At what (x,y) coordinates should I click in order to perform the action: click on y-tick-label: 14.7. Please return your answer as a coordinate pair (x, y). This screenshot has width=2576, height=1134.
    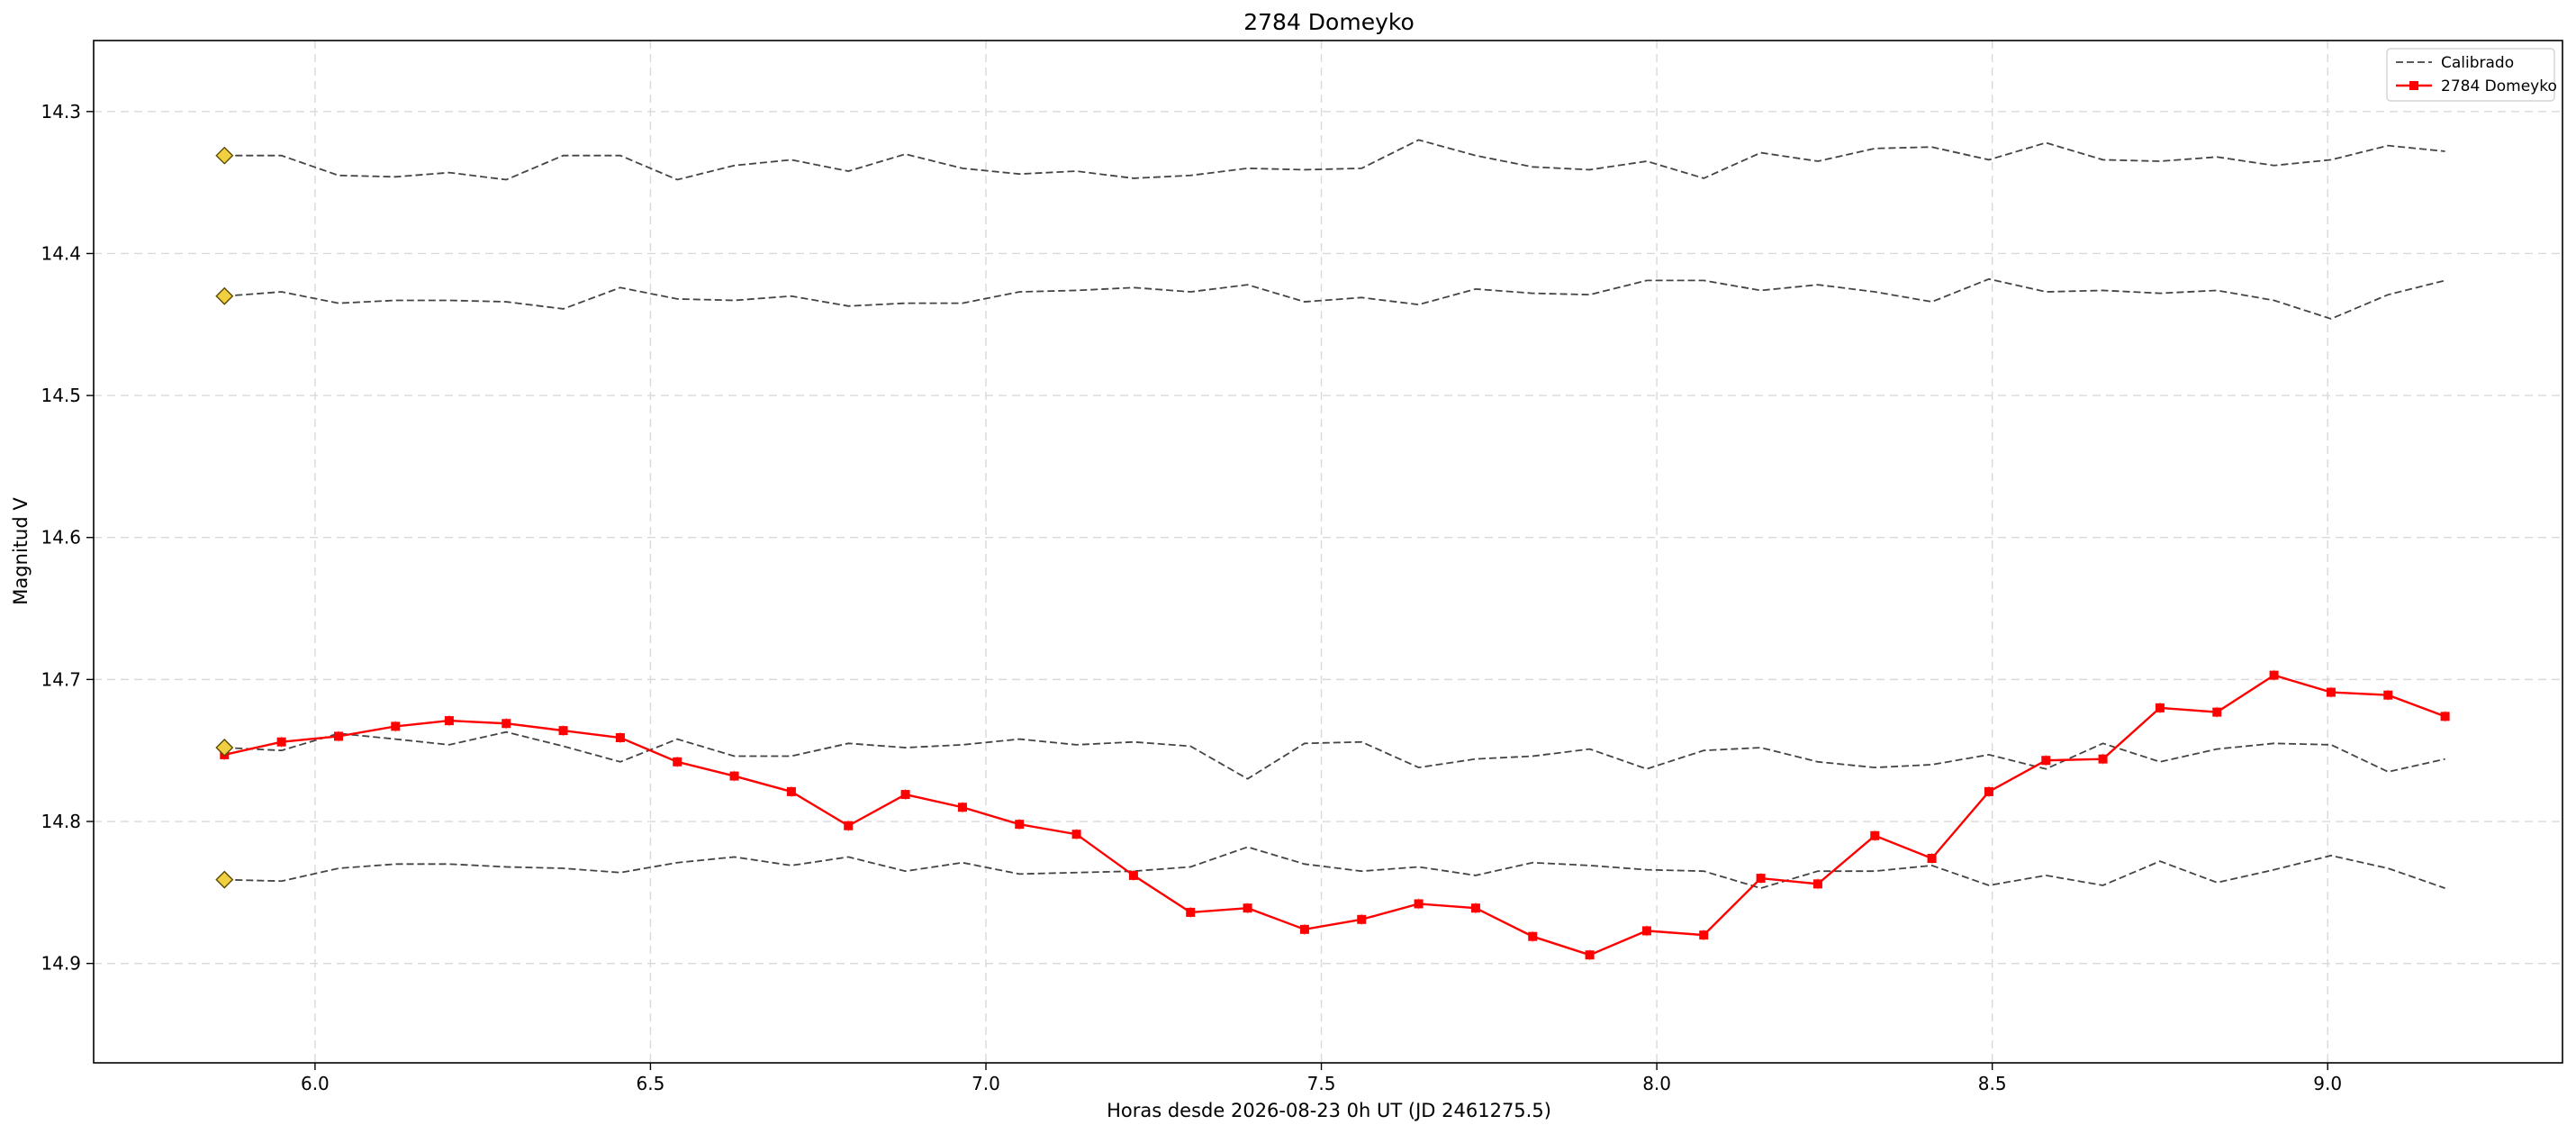
    Looking at the image, I should click on (61, 679).